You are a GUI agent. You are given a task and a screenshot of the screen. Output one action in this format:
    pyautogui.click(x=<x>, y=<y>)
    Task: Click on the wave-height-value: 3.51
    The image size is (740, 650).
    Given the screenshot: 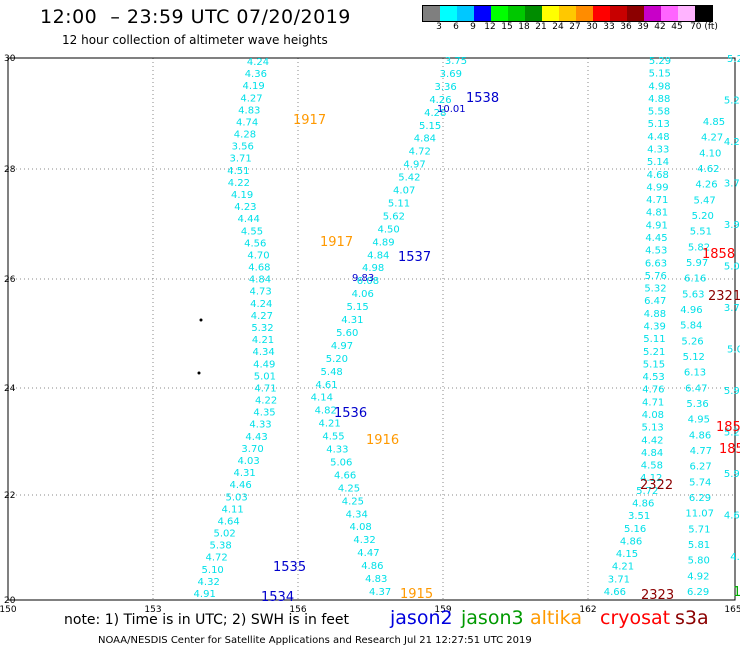 What is the action you would take?
    pyautogui.click(x=639, y=516)
    